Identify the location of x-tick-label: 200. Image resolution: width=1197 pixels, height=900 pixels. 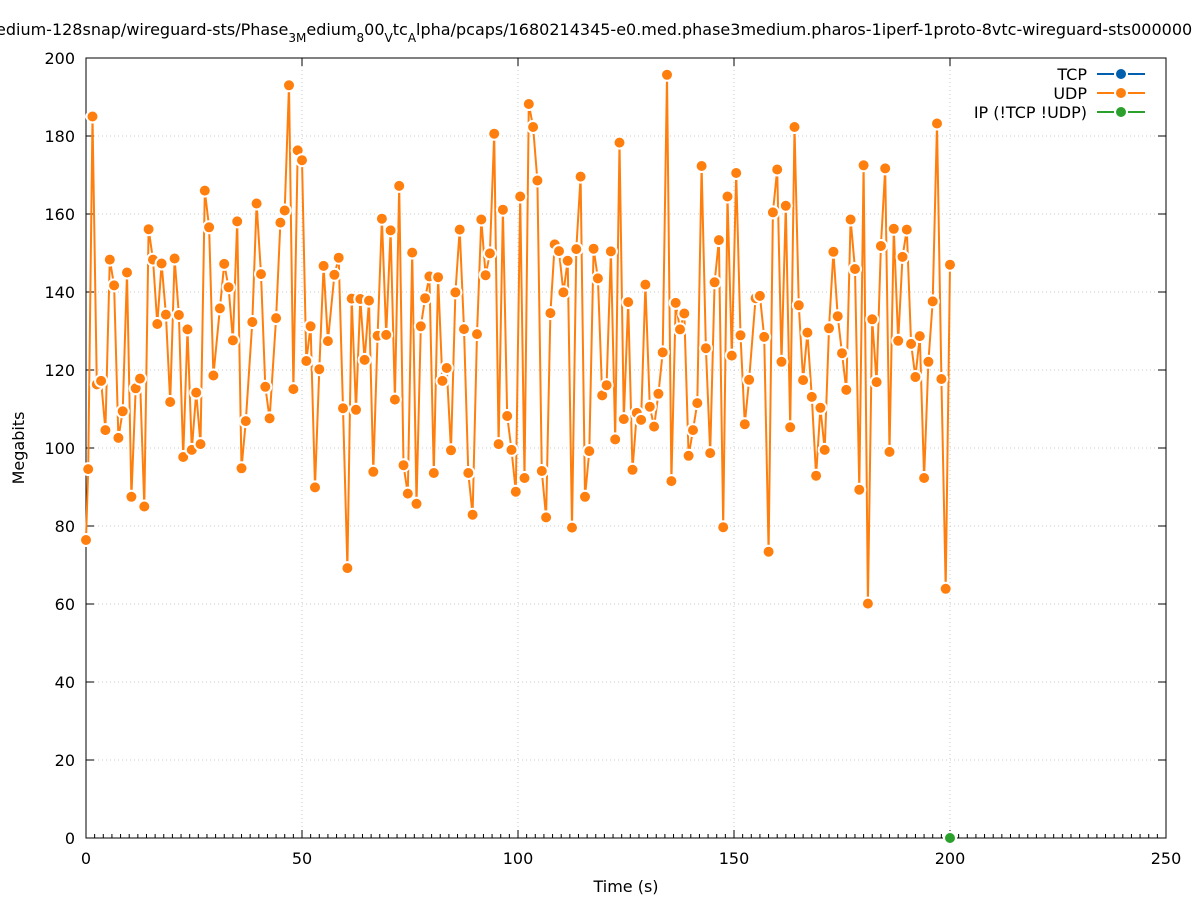
(950, 858).